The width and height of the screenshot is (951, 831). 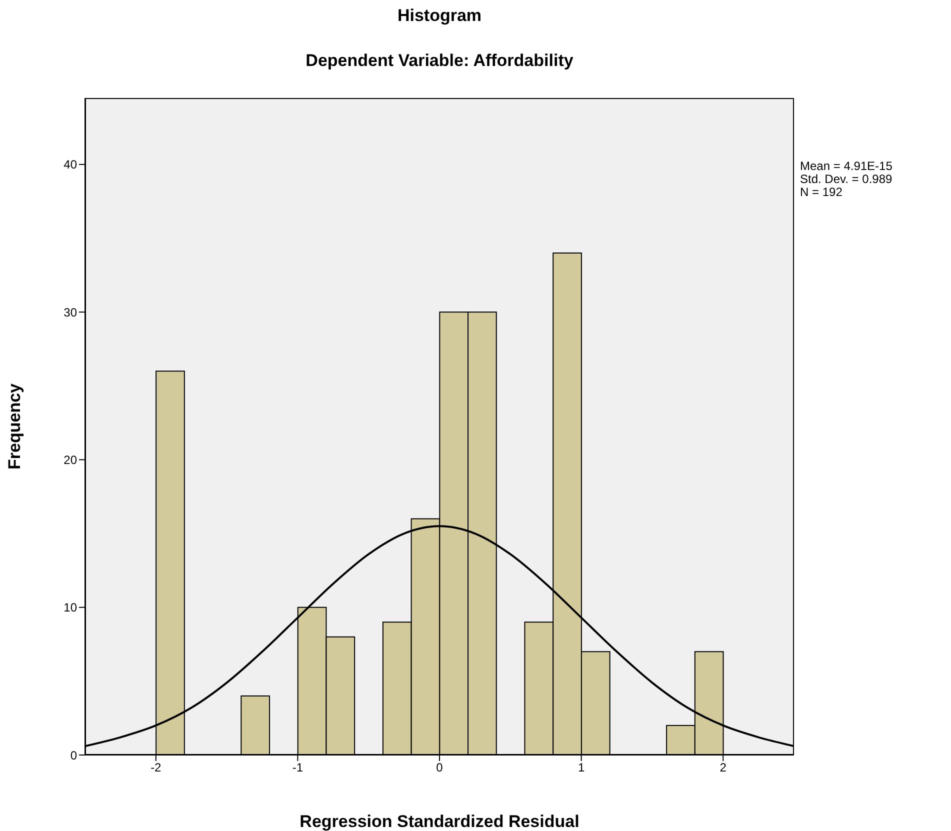 What do you see at coordinates (14, 426) in the screenshot?
I see `y-axis-title: Frequency` at bounding box center [14, 426].